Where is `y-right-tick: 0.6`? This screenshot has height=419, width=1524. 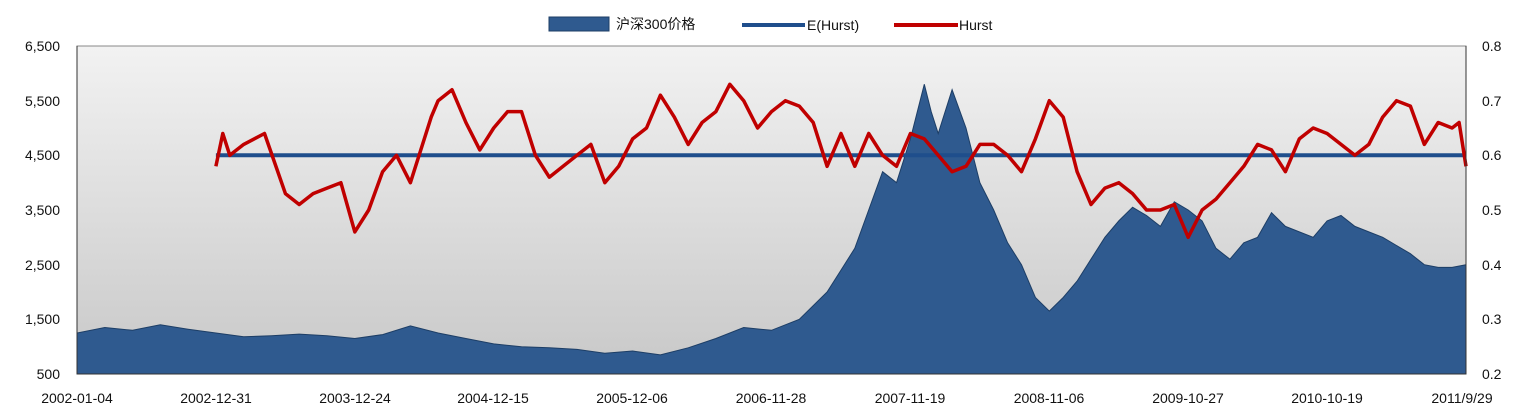 y-right-tick: 0.6 is located at coordinates (1492, 155).